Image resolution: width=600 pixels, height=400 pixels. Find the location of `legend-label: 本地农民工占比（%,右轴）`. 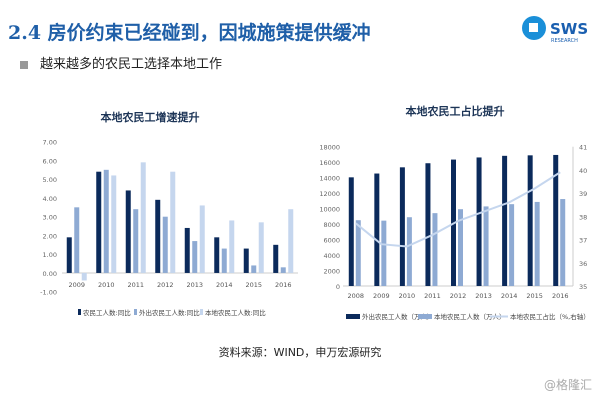

legend-label: 本地农民工占比（%,右轴） is located at coordinates (550, 316).